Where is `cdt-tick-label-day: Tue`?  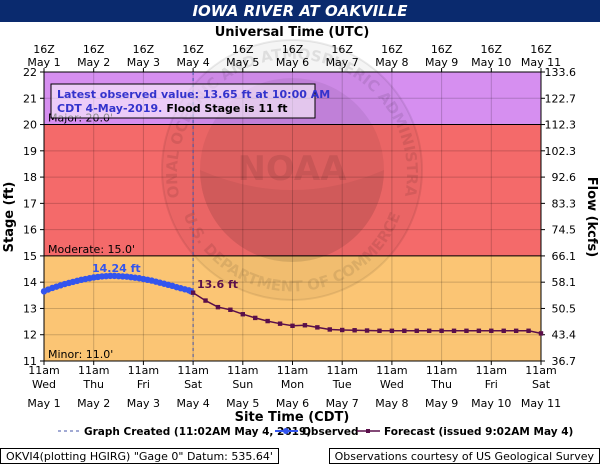
cdt-tick-label-day: Tue is located at coordinates (342, 384).